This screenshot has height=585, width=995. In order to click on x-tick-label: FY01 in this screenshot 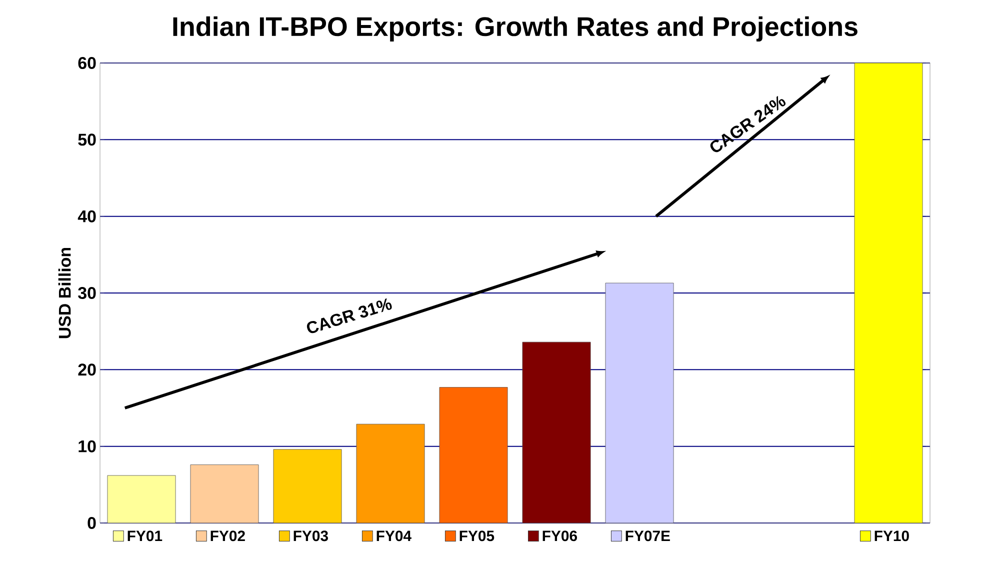, I will do `click(145, 536)`.